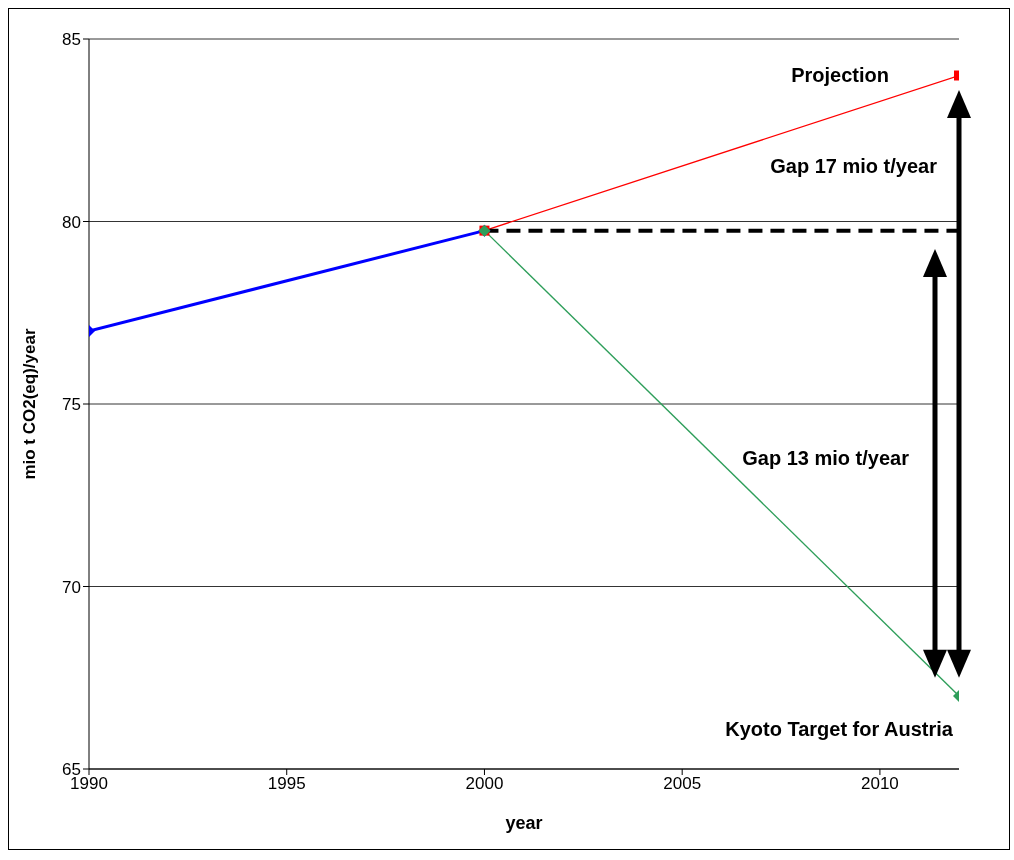  What do you see at coordinates (840, 74) in the screenshot?
I see `annotation: Projection` at bounding box center [840, 74].